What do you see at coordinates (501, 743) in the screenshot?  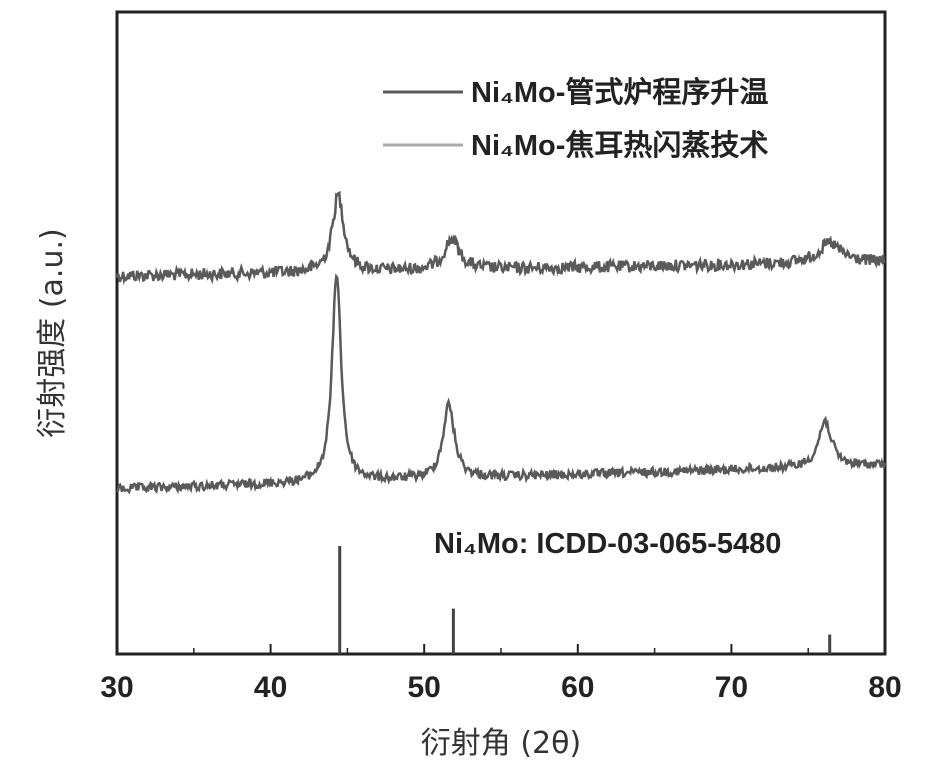 I see `x-axis-title: 衍射角 (2θ)` at bounding box center [501, 743].